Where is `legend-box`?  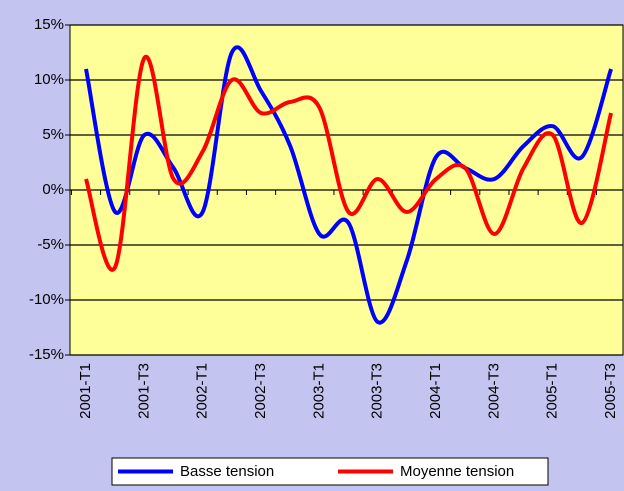
legend-box is located at coordinates (330, 471).